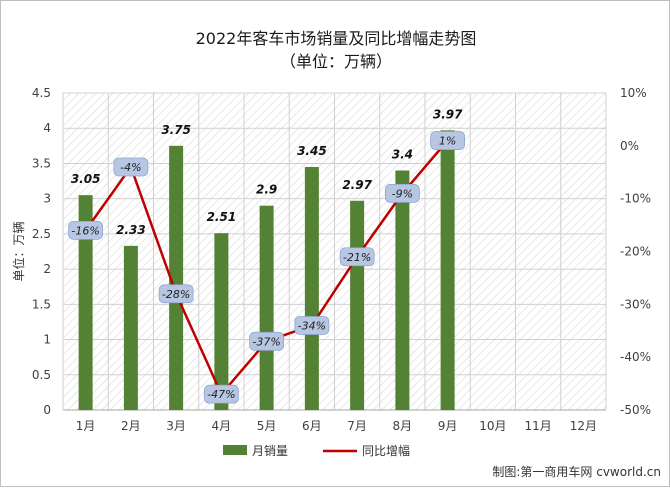 The width and height of the screenshot is (670, 488). What do you see at coordinates (41, 163) in the screenshot?
I see `y-tick-label: 3.5` at bounding box center [41, 163].